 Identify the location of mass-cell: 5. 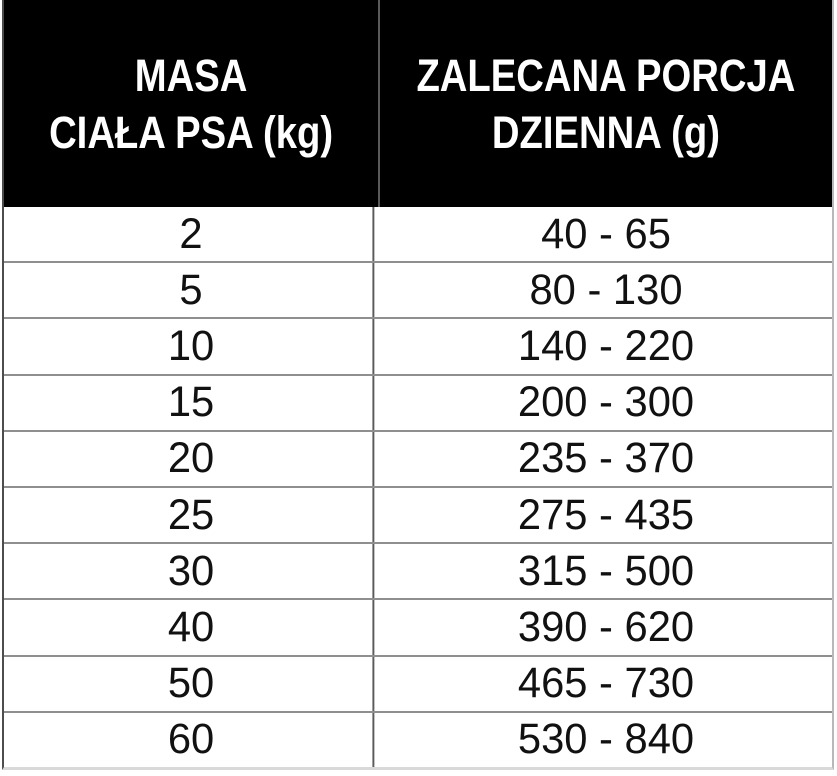
(192, 290).